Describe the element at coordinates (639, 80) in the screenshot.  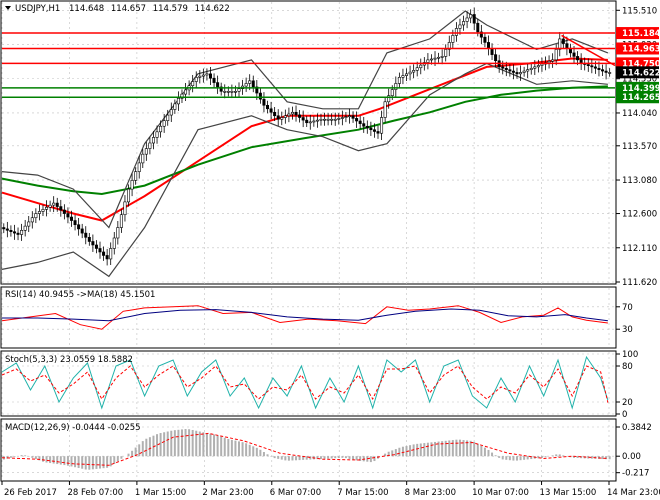
I see `price-tick-label: 114.530` at that location.